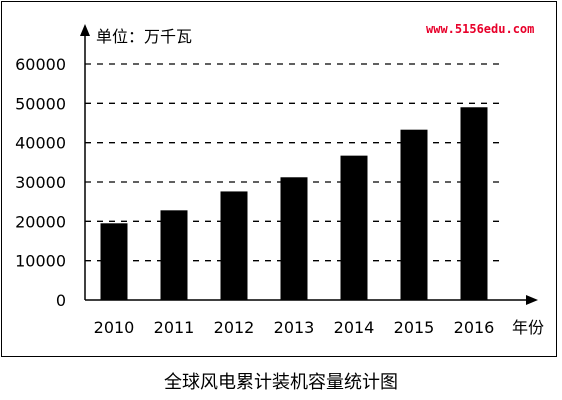 This screenshot has width=562, height=400. Describe the element at coordinates (144, 36) in the screenshot. I see `y-axis-unit-label: 单位：万千瓦` at that location.